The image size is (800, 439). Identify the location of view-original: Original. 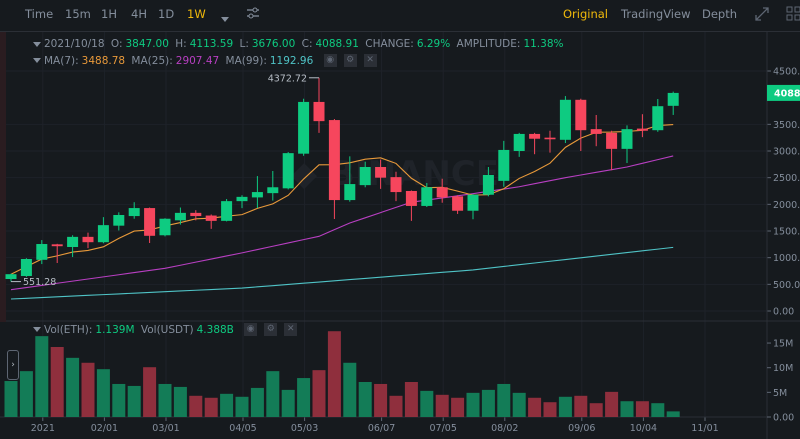
(586, 14).